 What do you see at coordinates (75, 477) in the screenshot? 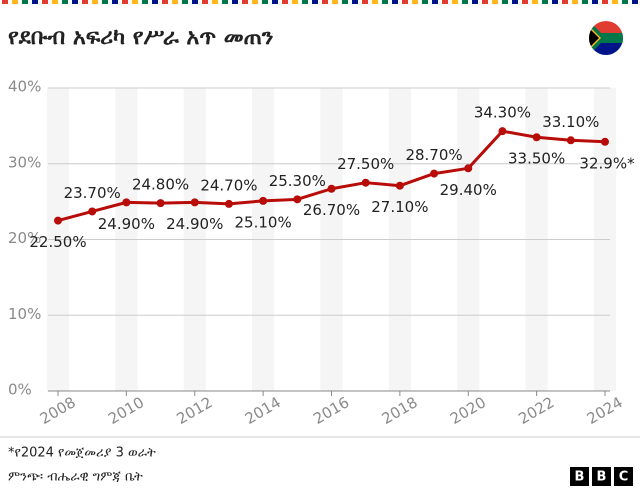
I see `source: ምንጭ፡ ብሔራዊ ግምጃ ቤት` at bounding box center [75, 477].